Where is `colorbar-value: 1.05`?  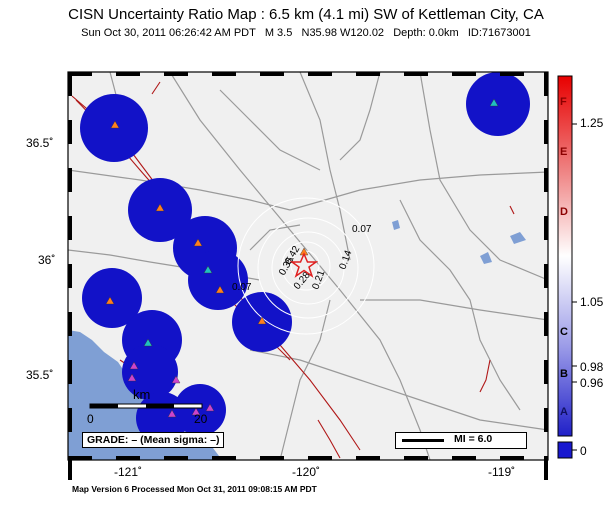
colorbar-value: 1.05 is located at coordinates (592, 302).